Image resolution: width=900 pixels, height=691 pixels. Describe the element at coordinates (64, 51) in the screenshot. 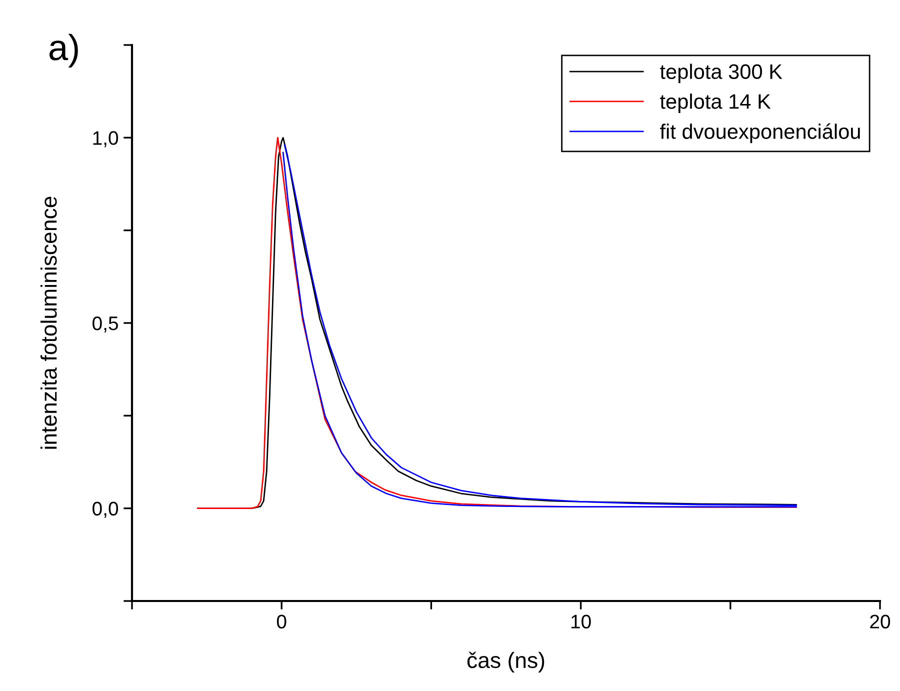

I see `text: a)` at that location.